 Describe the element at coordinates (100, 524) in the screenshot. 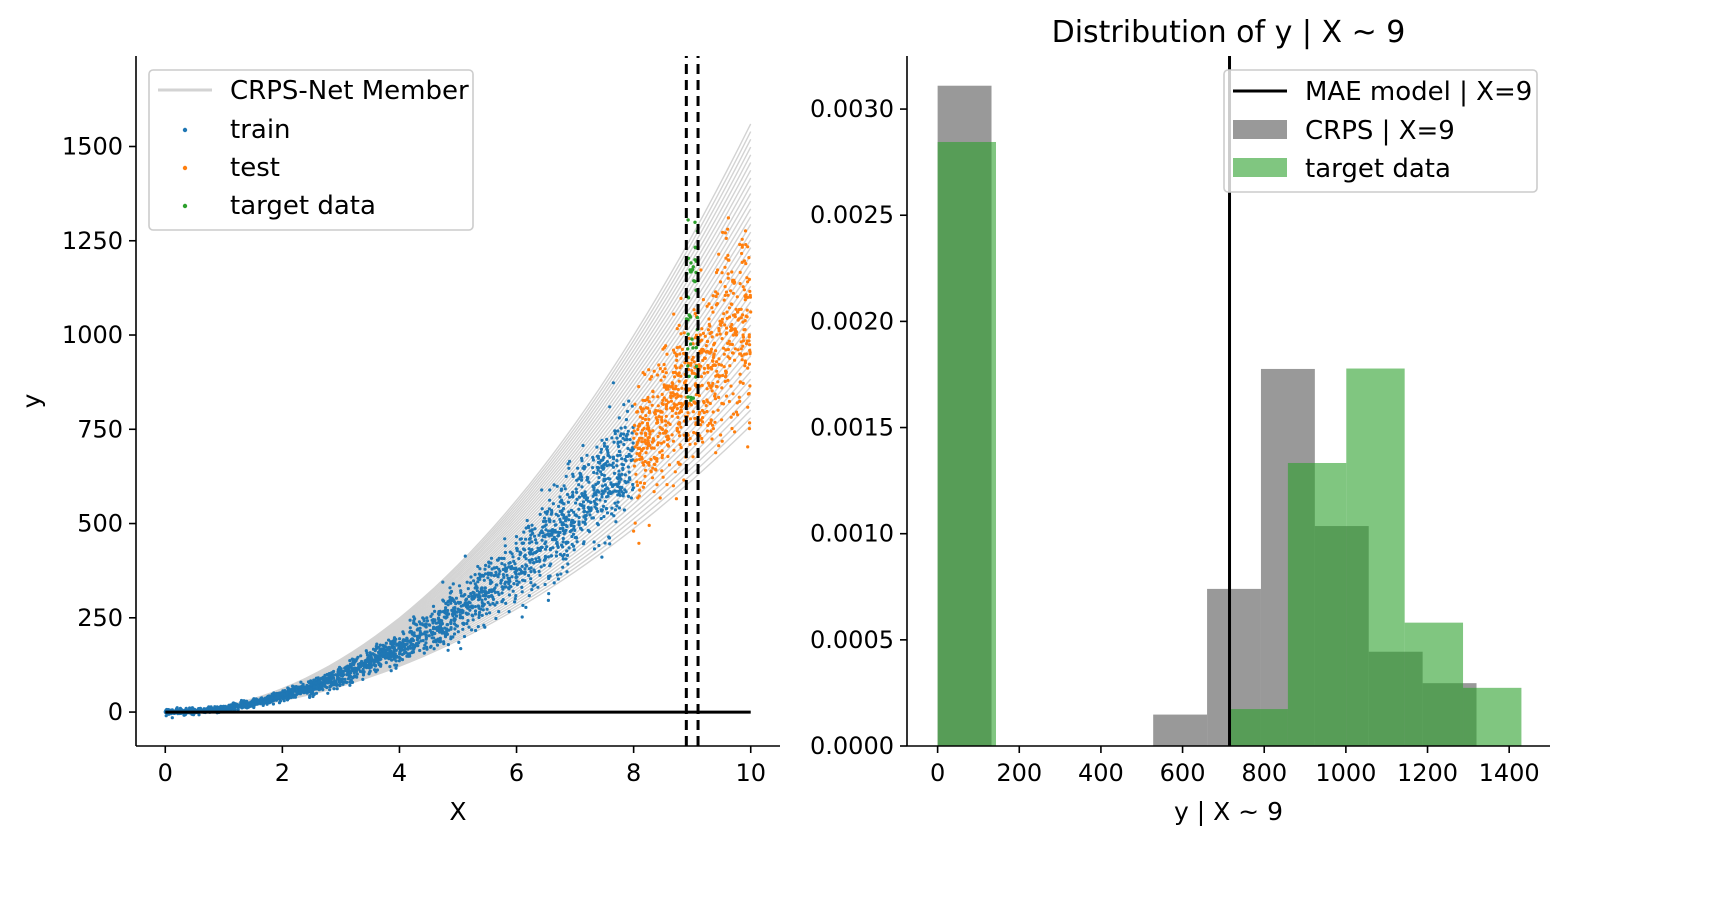

I see `y-tick-label: 500` at that location.